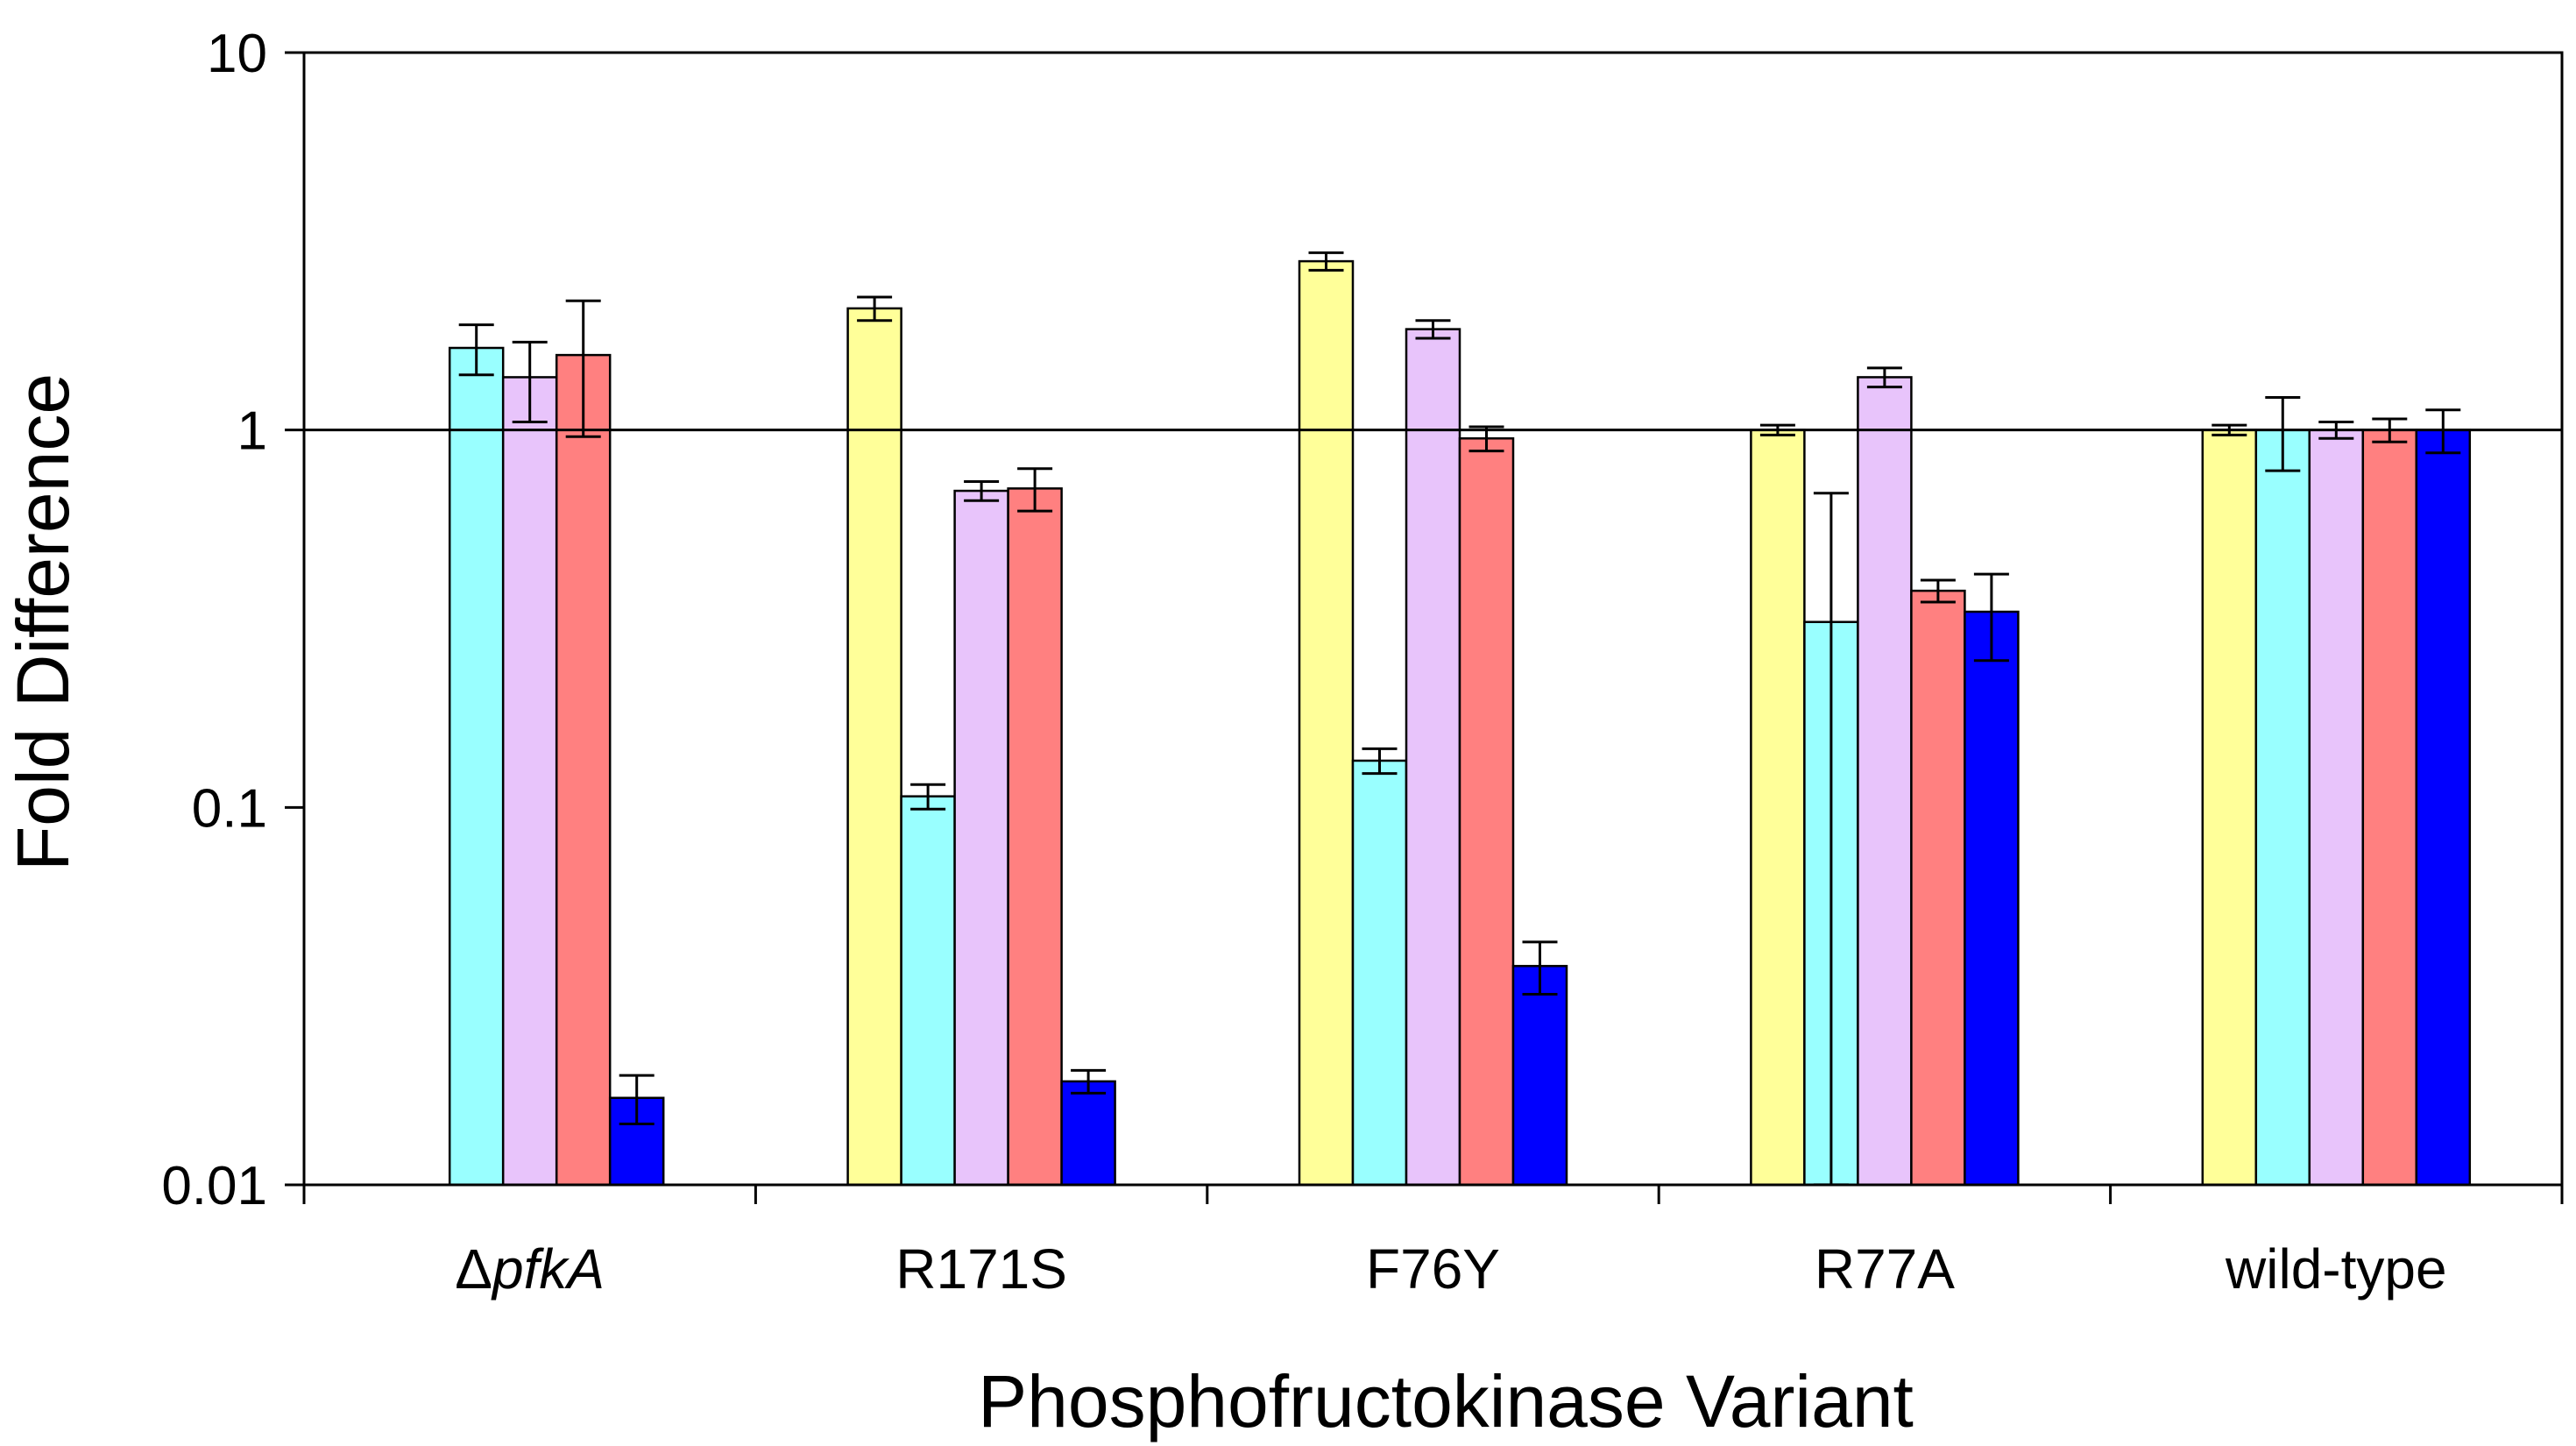  What do you see at coordinates (1885, 1269) in the screenshot?
I see `x-tick-label: R77A` at bounding box center [1885, 1269].